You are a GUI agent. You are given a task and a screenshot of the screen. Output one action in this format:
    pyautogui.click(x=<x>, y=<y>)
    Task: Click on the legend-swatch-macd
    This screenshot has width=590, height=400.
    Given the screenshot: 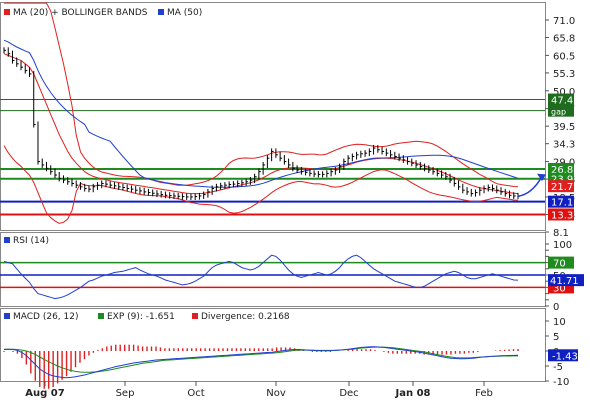 What is the action you would take?
    pyautogui.click(x=7, y=316)
    